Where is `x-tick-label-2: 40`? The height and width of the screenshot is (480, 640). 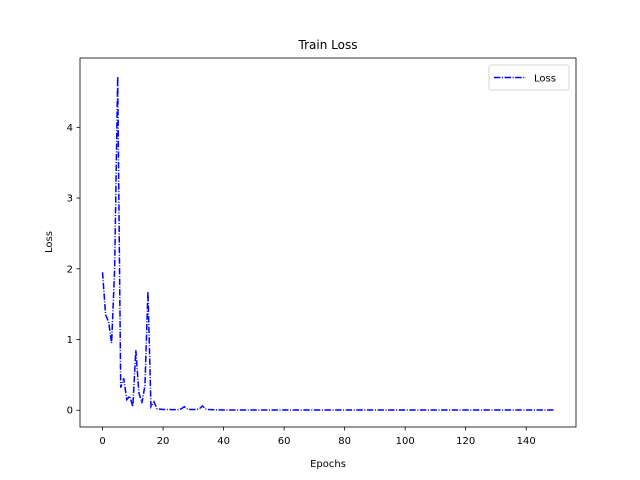
x-tick-label-2: 40 is located at coordinates (223, 441).